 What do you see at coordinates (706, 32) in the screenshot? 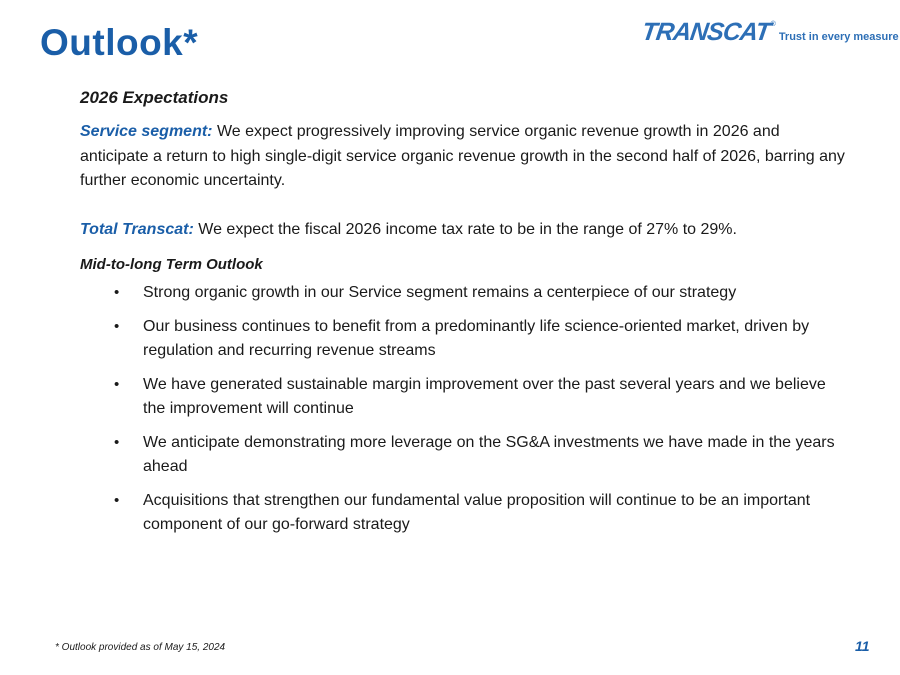
I see `logo-wordmark: TRANSCAT` at bounding box center [706, 32].